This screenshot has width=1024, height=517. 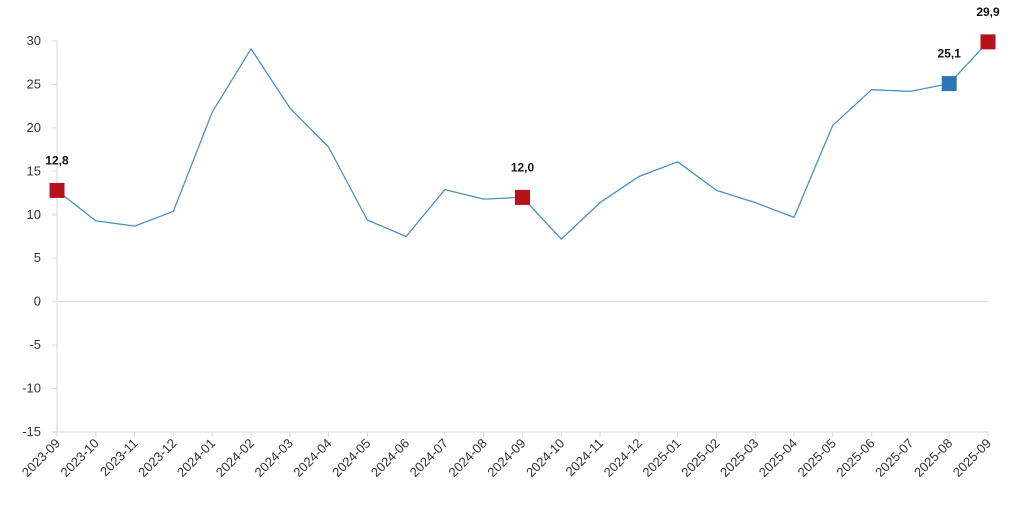 I want to click on y-tick-label: 30, so click(x=34, y=40).